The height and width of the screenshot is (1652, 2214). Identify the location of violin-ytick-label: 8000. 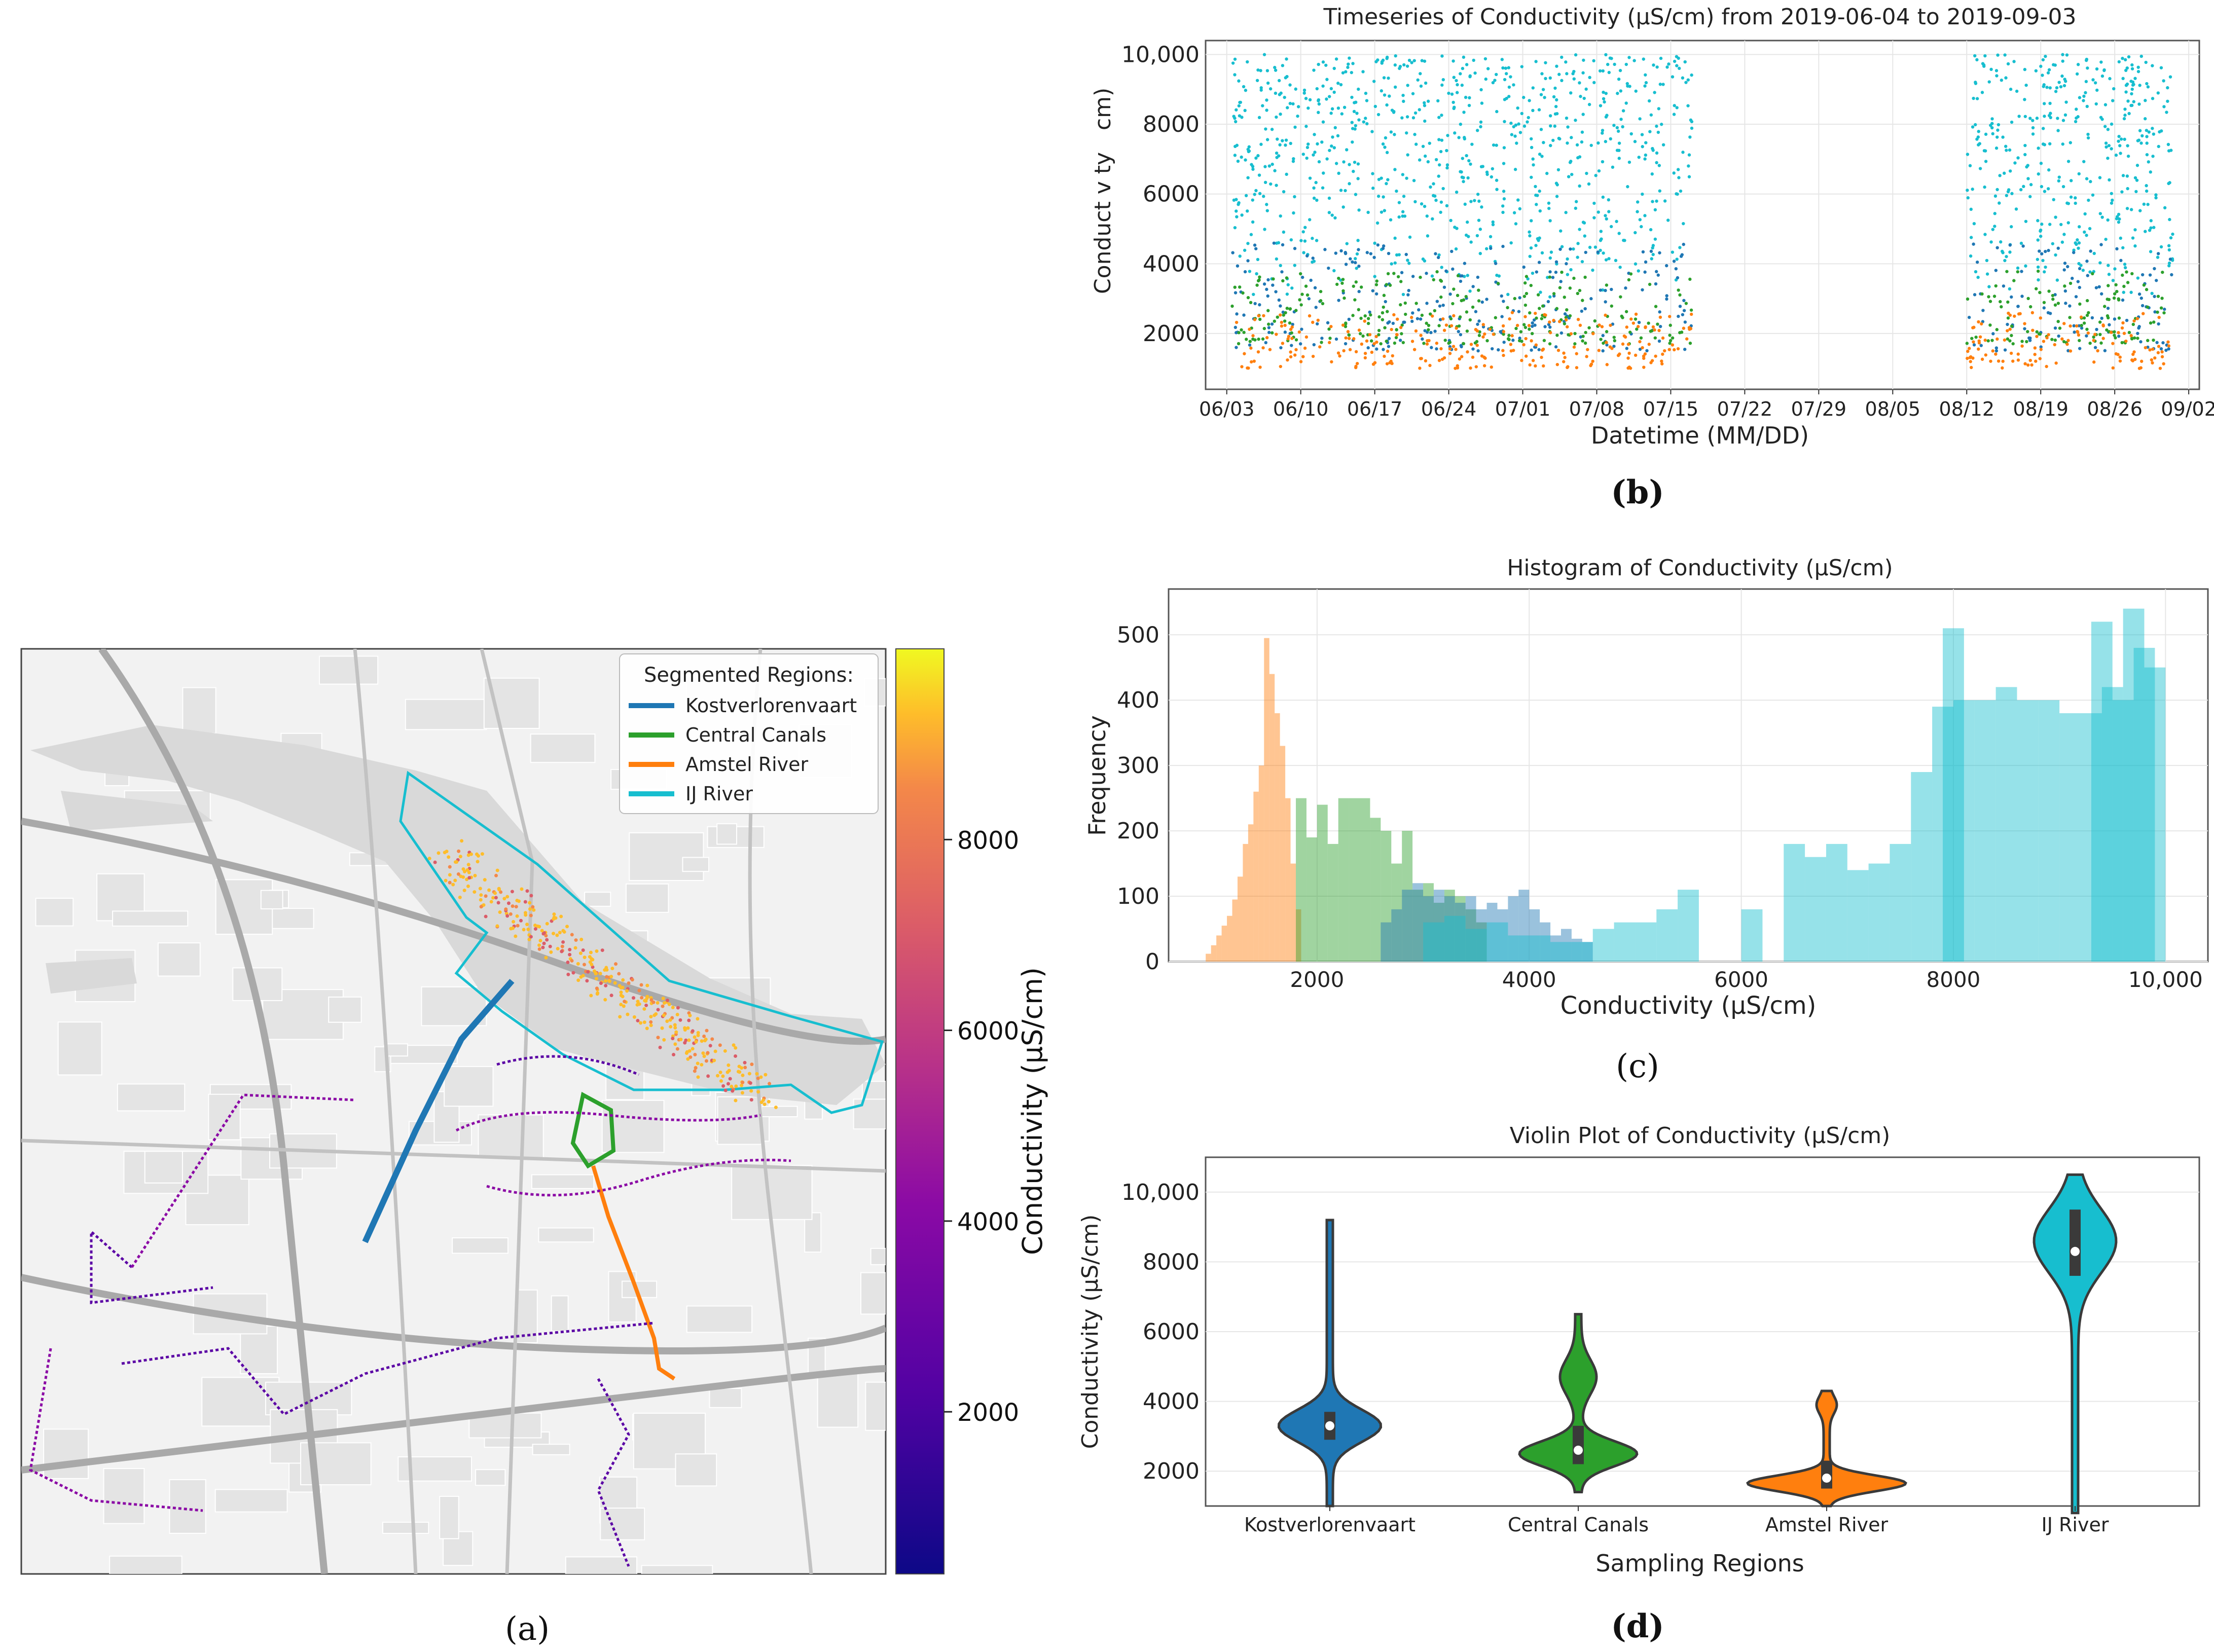
(1171, 1262).